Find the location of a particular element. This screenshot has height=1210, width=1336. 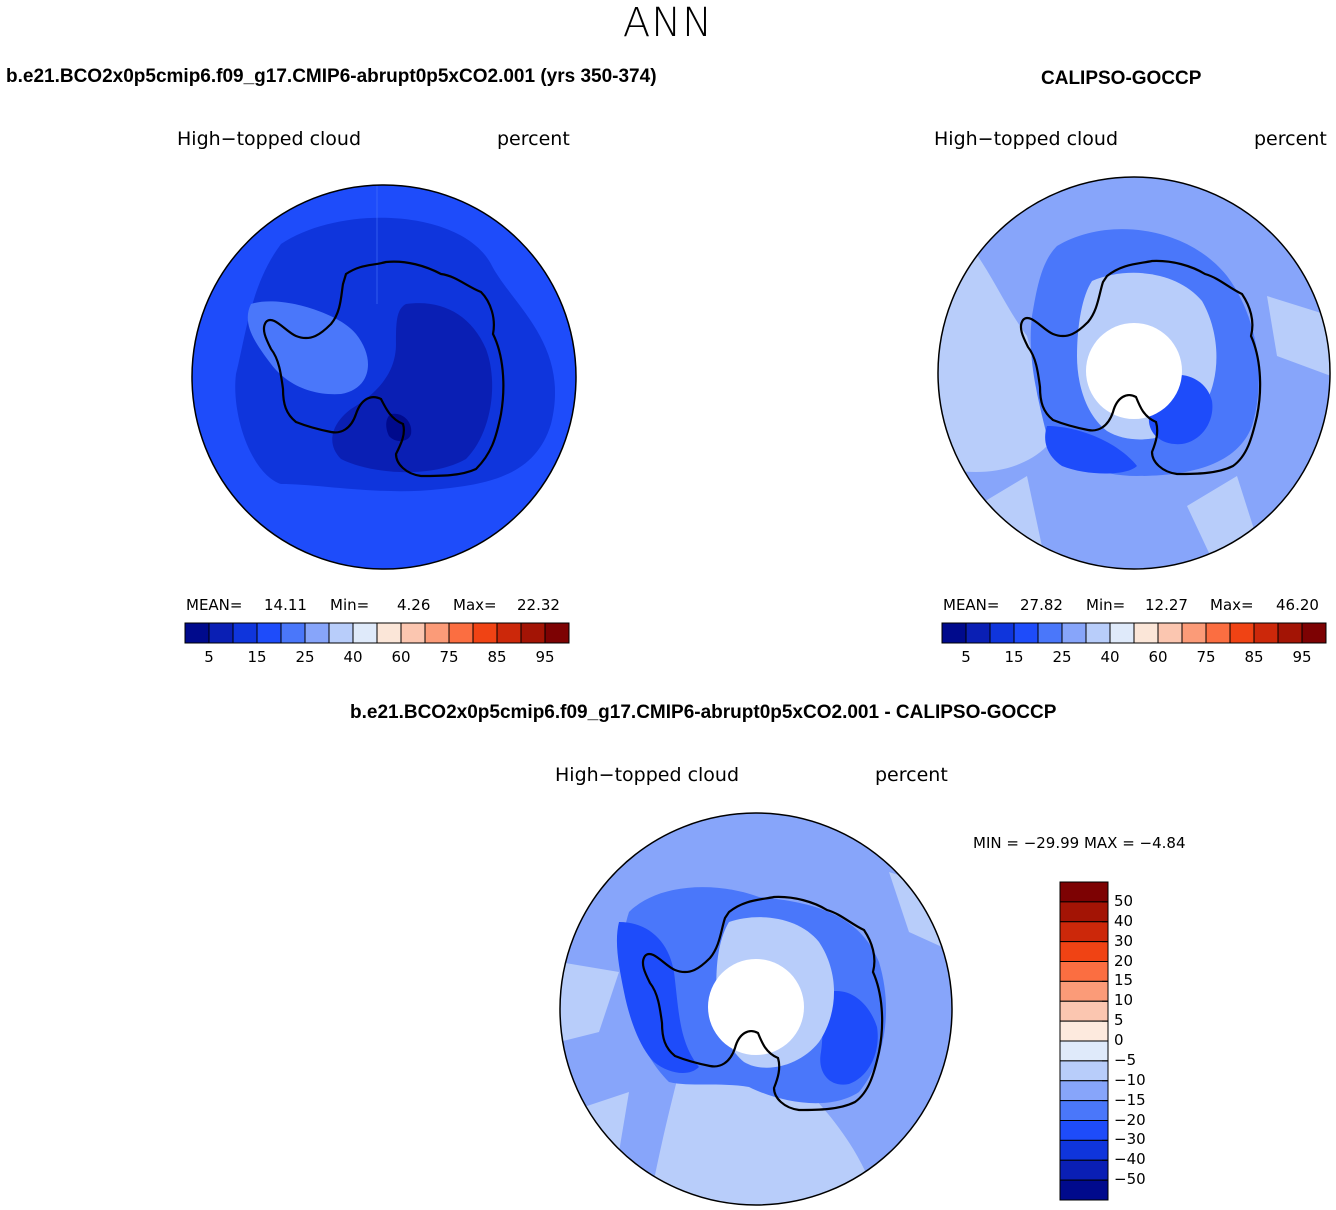

model-coastline is located at coordinates (383, 369).